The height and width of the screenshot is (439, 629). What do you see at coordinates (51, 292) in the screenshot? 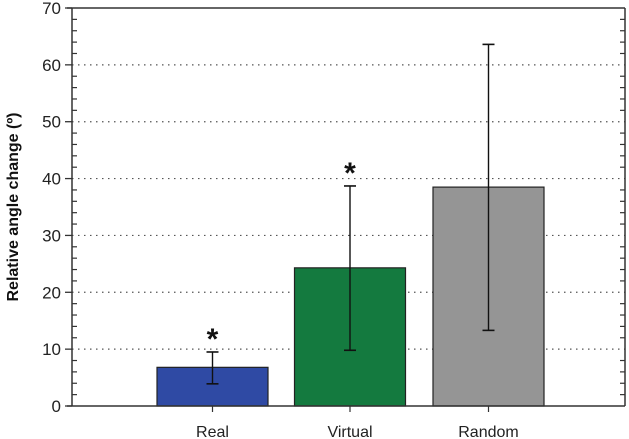
I see `y-tick-label: 20` at bounding box center [51, 292].